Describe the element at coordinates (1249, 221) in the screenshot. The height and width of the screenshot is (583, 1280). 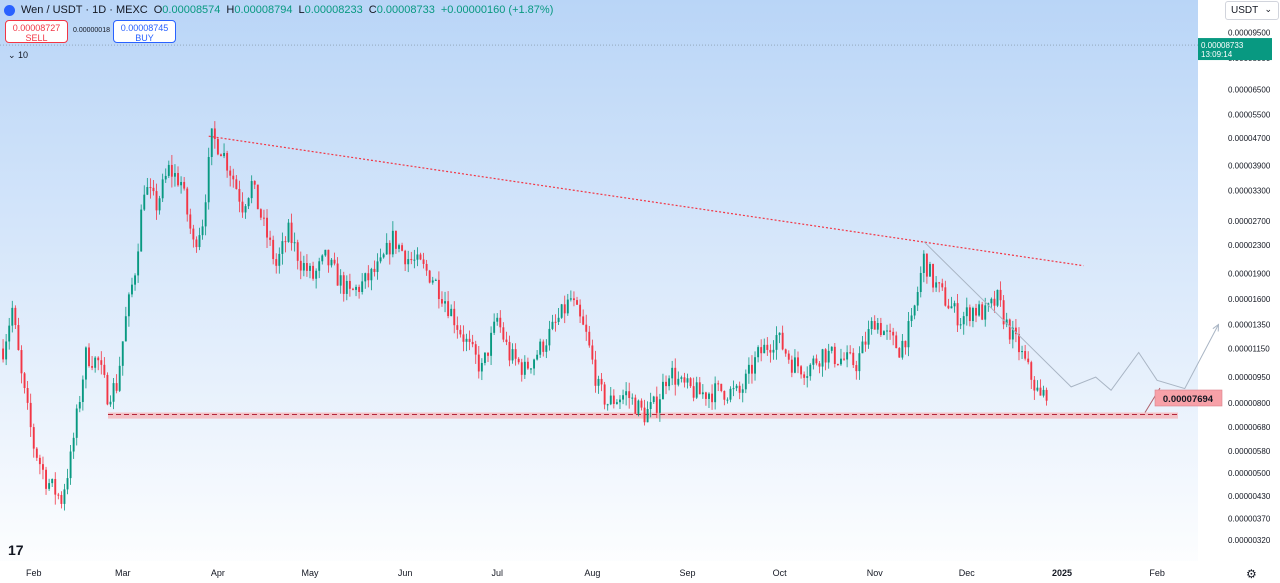
I see `y-tick-label: 0.00002700` at that location.